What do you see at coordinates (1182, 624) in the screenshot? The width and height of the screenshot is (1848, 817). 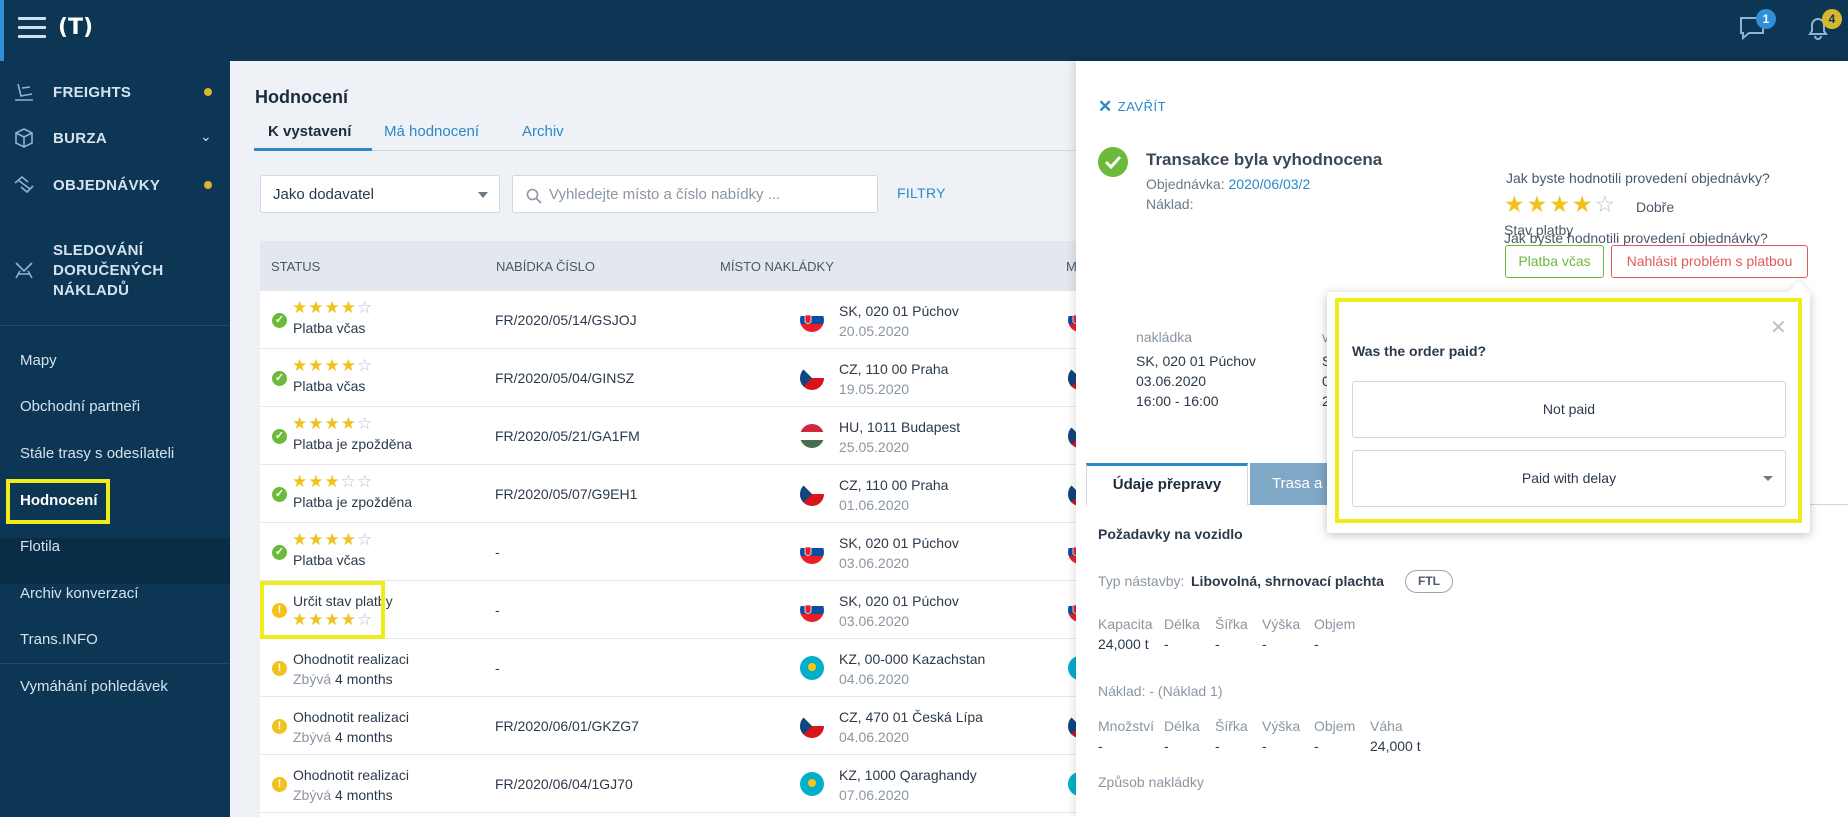 I see `vehicle-spec-label: Délka` at bounding box center [1182, 624].